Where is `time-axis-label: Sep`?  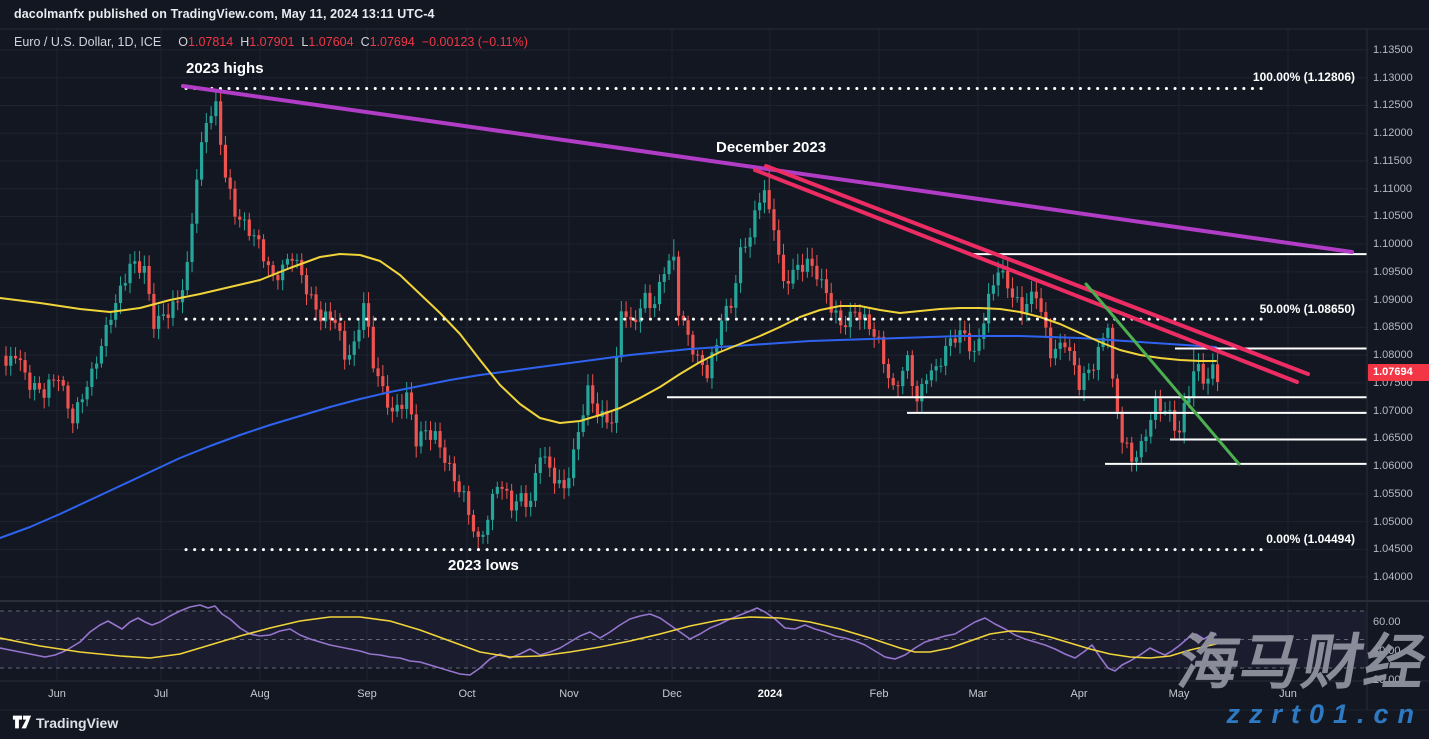
time-axis-label: Sep is located at coordinates (367, 694).